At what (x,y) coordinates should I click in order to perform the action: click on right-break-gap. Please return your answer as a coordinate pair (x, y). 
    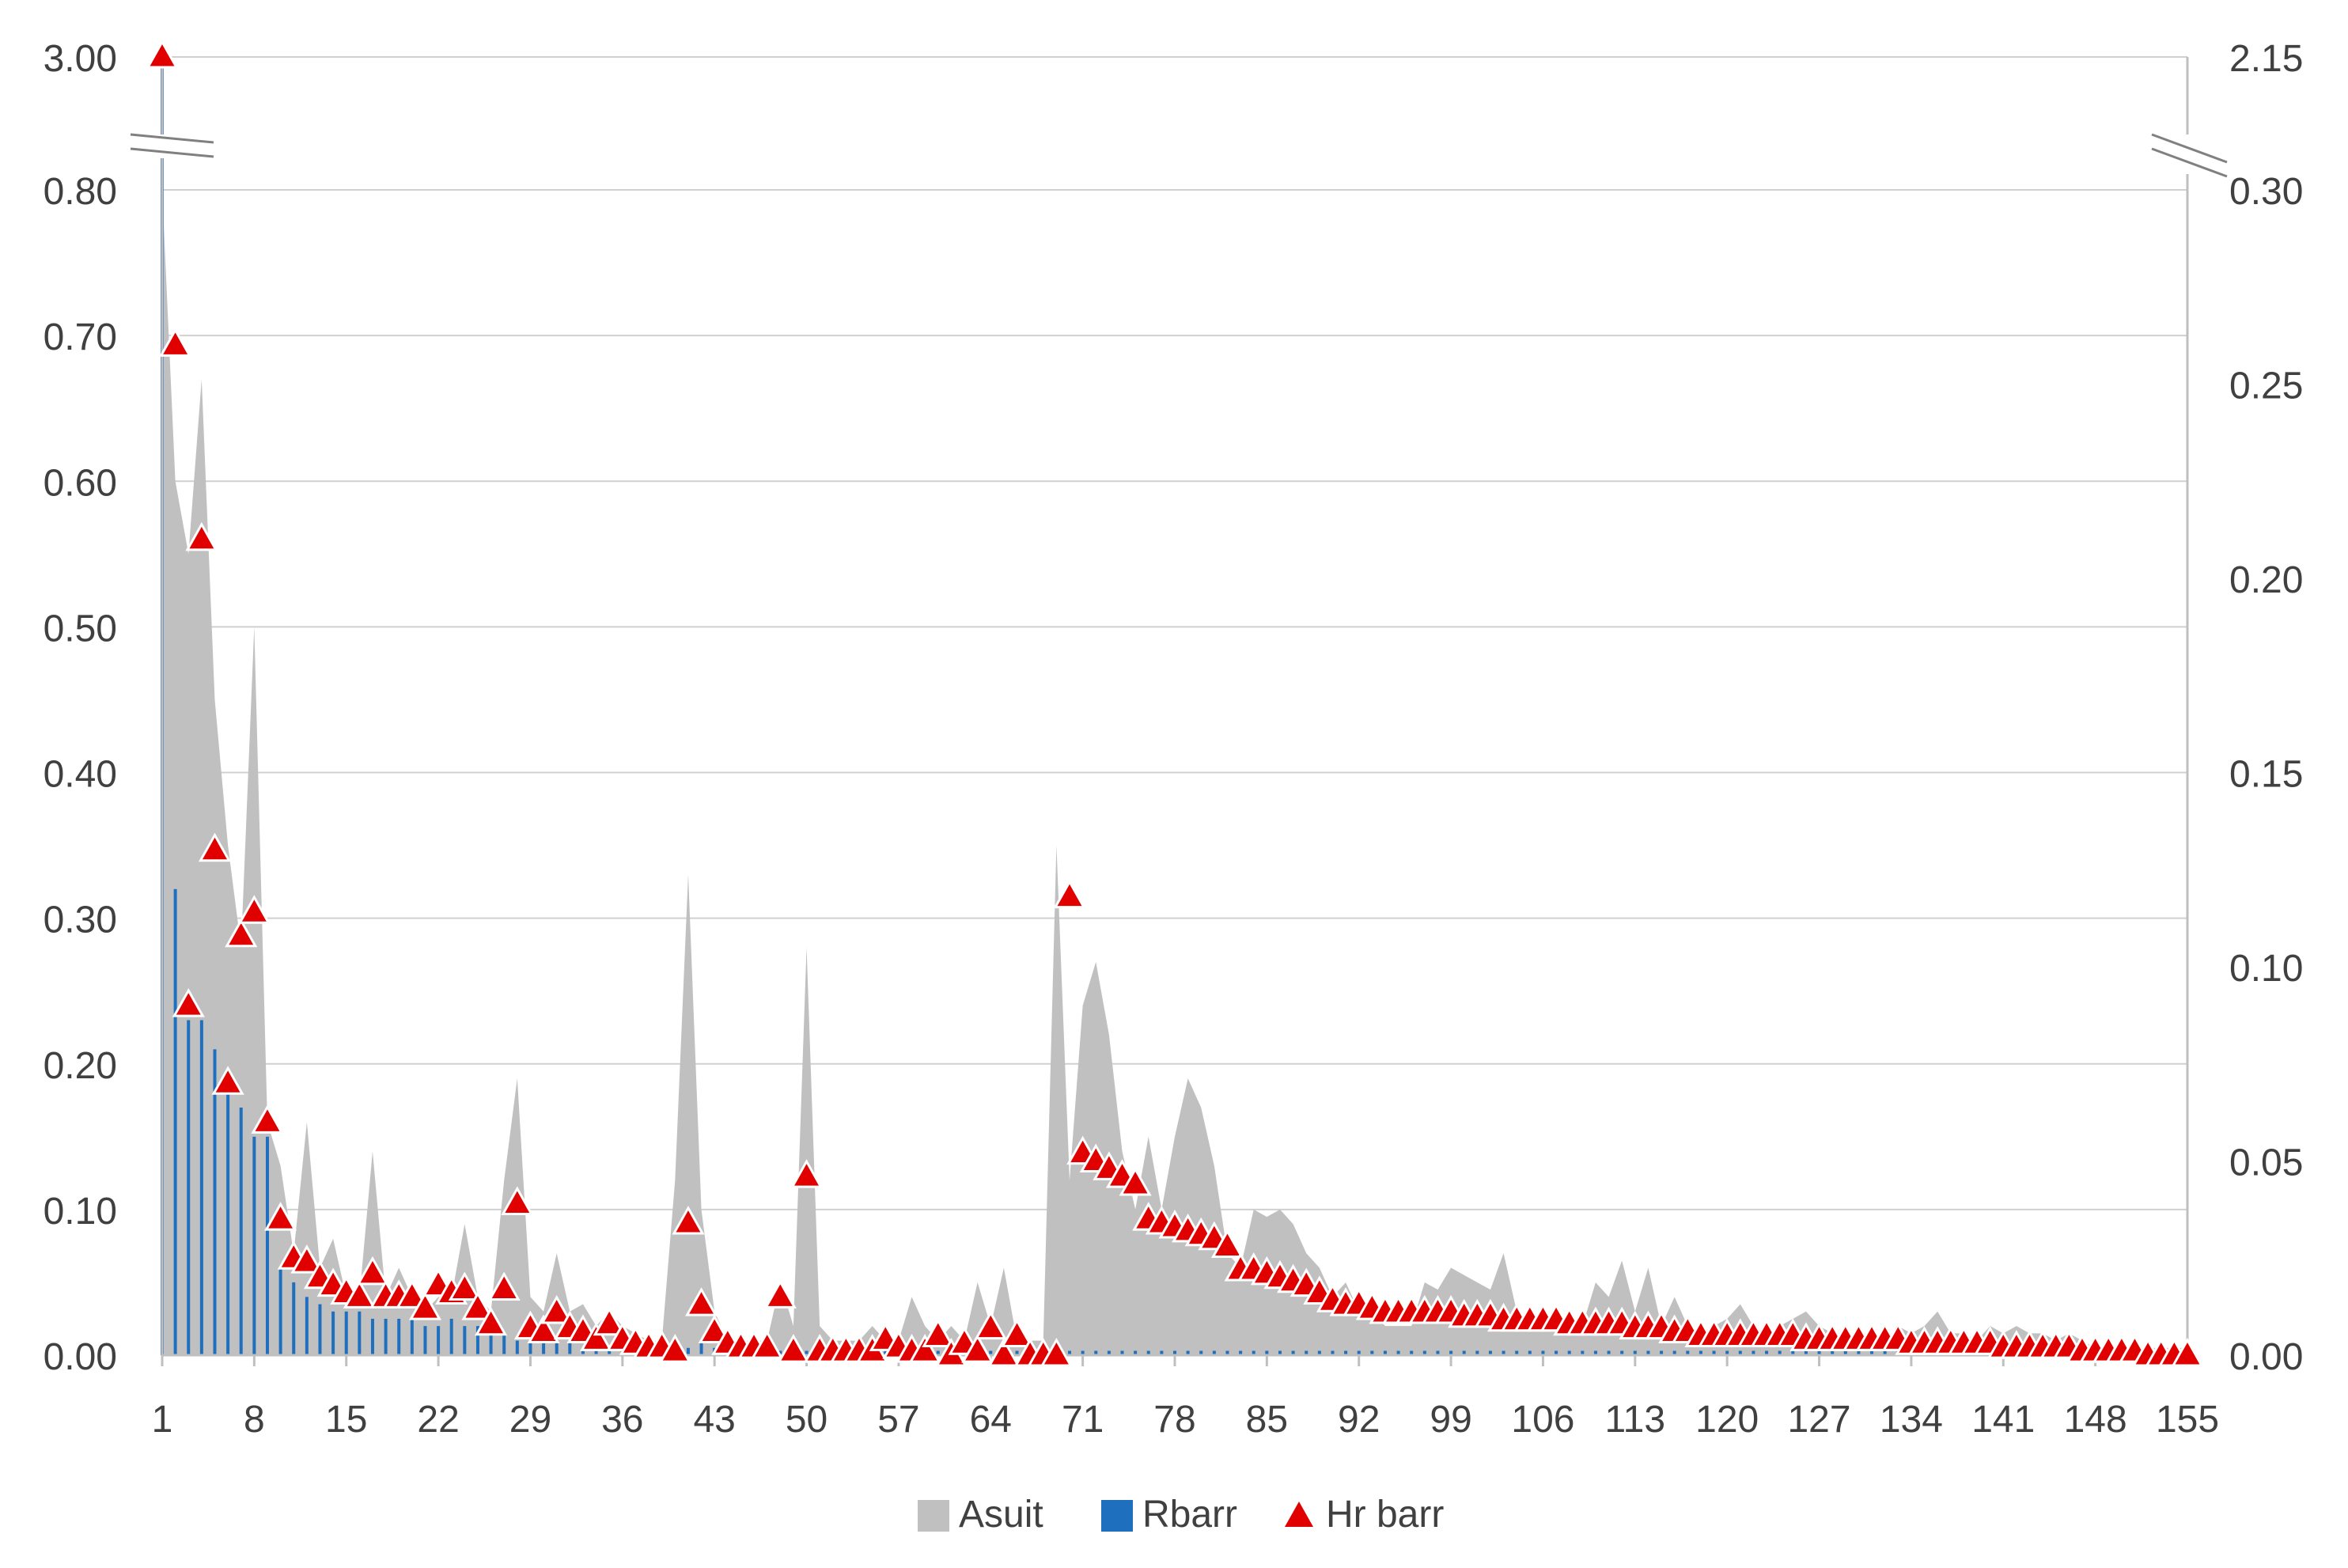
    Looking at the image, I should click on (2187, 154).